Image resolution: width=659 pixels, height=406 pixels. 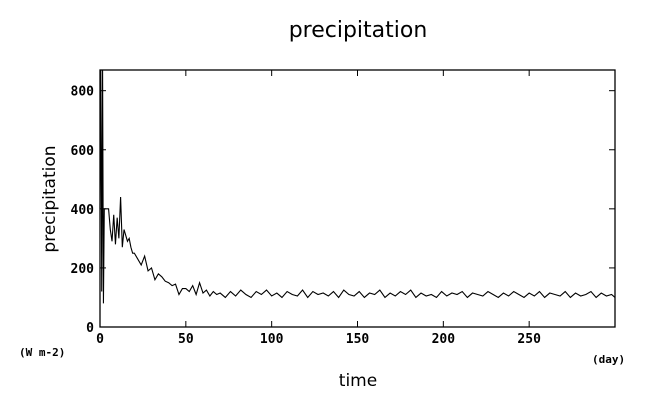 I want to click on chart-title: precipitation, so click(x=358, y=30).